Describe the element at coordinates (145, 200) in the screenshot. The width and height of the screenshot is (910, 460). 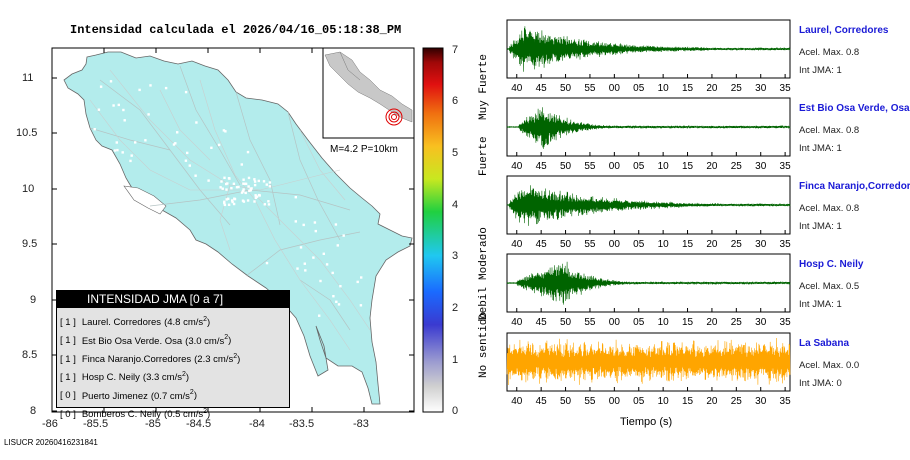
I see `gulf-of-nicoya` at that location.